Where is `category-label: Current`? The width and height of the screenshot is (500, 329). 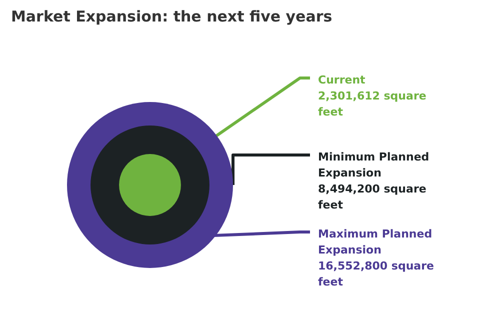
category-label: Current is located at coordinates (342, 80).